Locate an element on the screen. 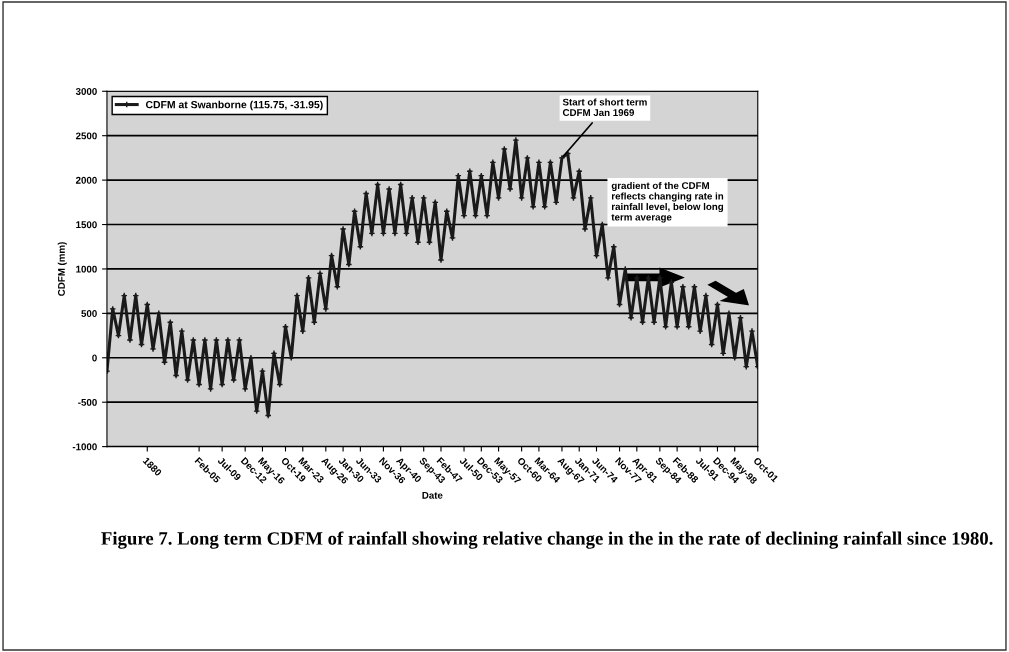 This screenshot has width=1009, height=652. y-tick-label: 500 is located at coordinates (89, 313).